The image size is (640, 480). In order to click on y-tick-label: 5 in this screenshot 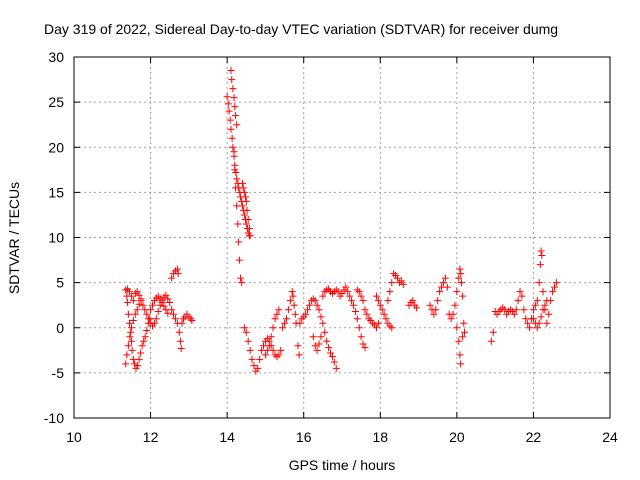, I will do `click(60, 283)`.